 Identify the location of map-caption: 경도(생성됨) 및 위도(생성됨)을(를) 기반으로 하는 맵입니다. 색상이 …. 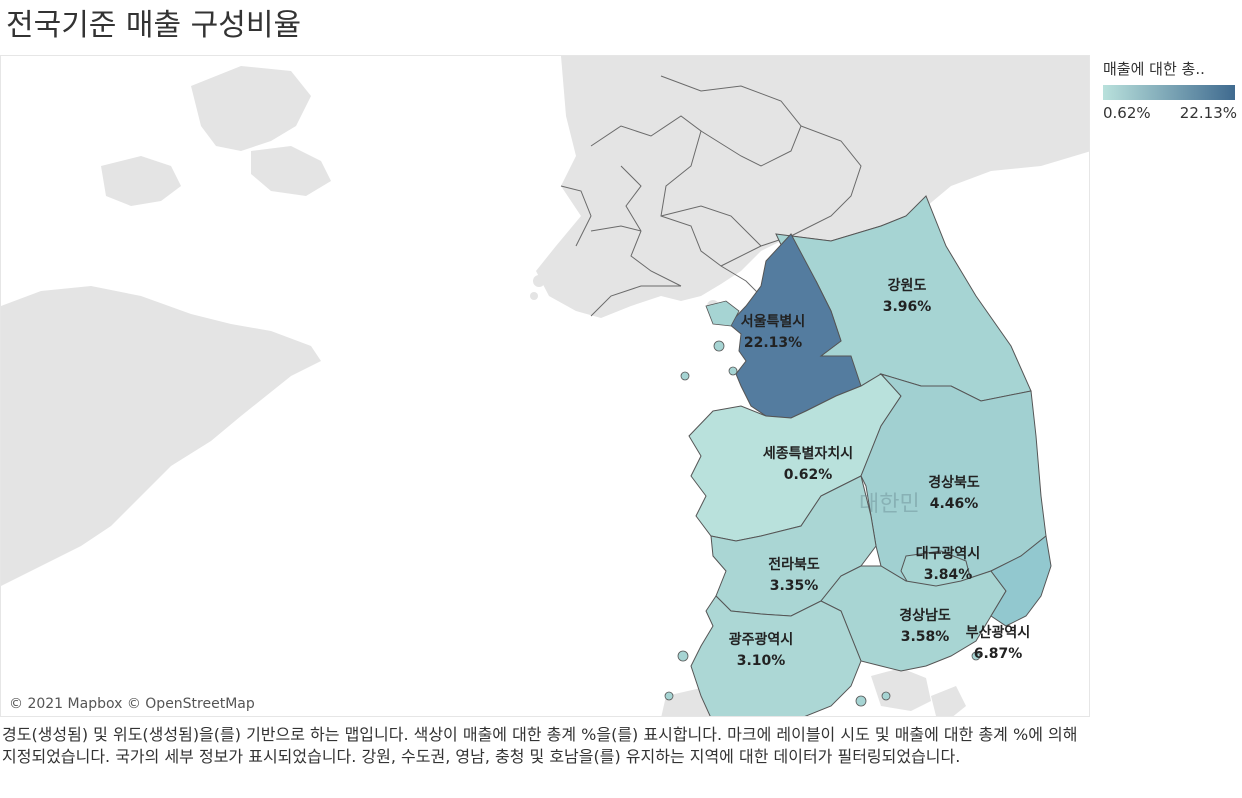
(540, 745).